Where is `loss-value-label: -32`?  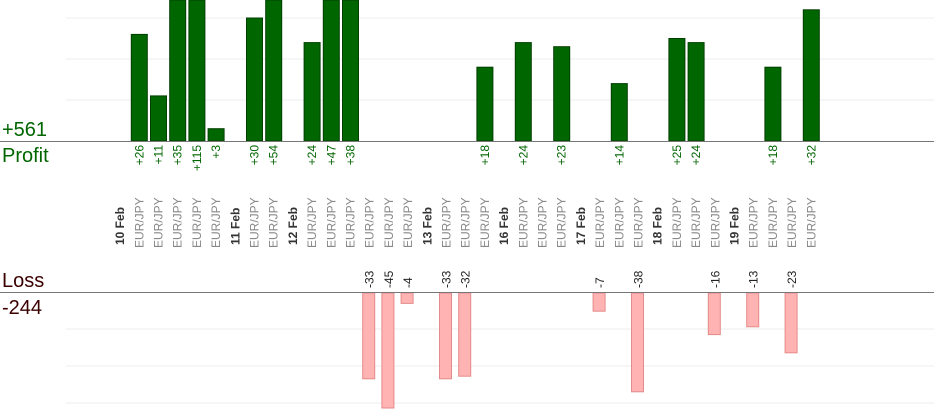
loss-value-label: -32 is located at coordinates (466, 279).